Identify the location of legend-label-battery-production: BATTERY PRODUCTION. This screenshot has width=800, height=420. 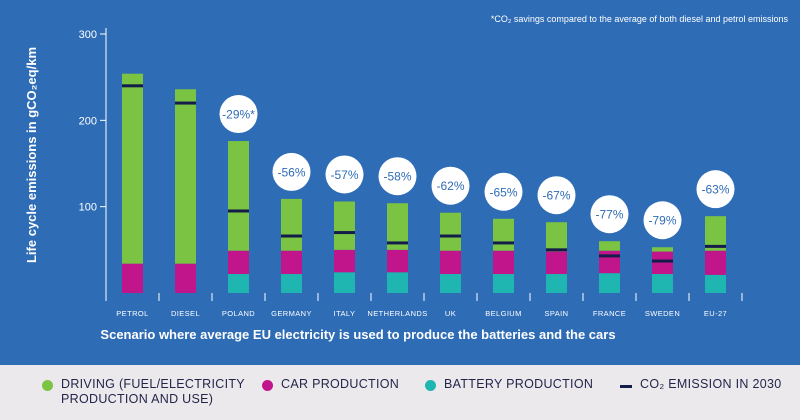
(519, 384).